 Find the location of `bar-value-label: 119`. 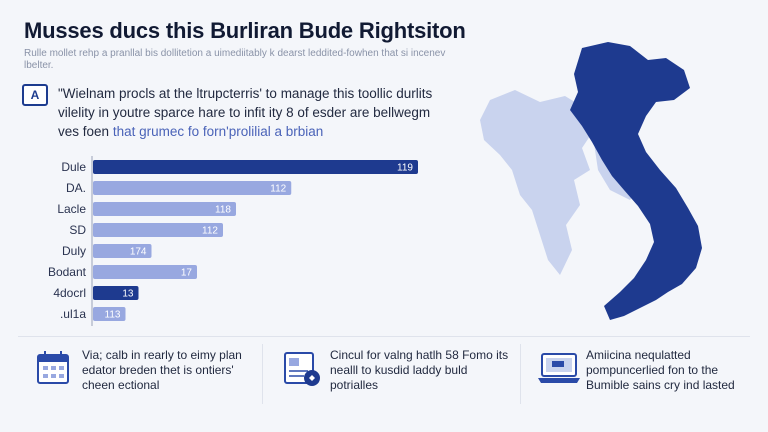

bar-value-label: 119 is located at coordinates (405, 168).